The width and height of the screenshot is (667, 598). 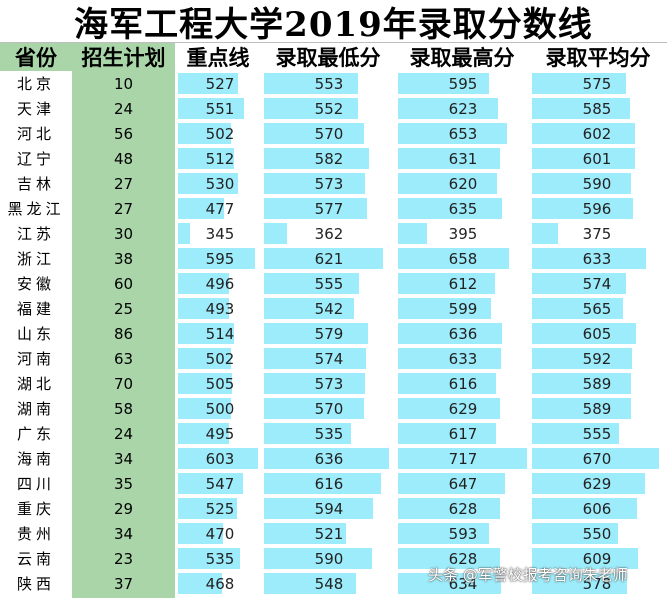 I want to click on avg-score-value: 606, so click(x=597, y=508).